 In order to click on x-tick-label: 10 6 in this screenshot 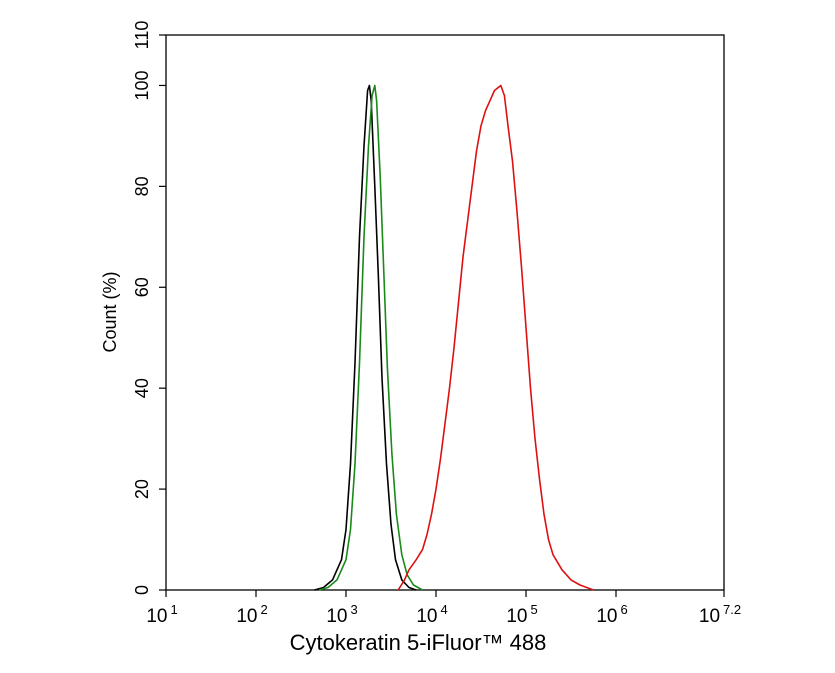, I will do `click(611, 614)`.